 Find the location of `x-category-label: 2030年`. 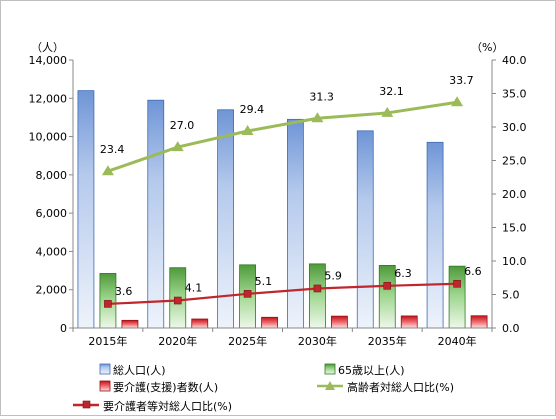

x-category-label: 2030年 is located at coordinates (317, 341).